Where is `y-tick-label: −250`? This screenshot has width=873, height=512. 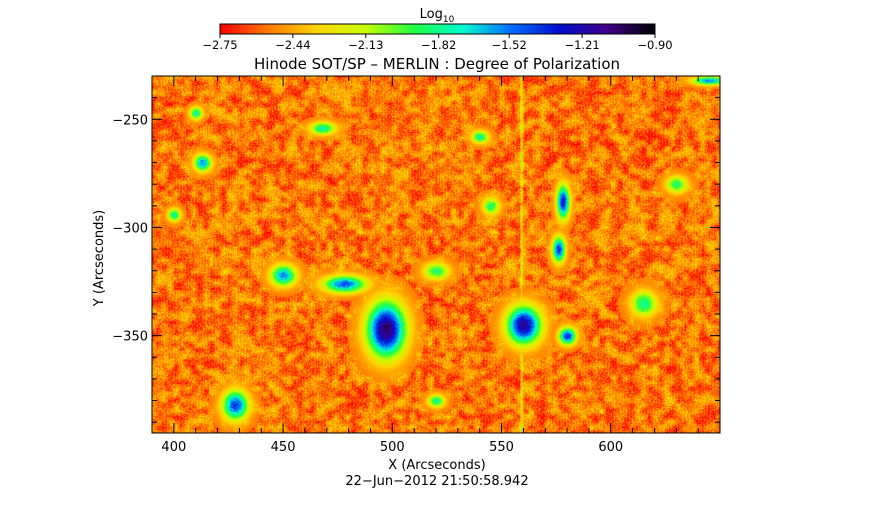 y-tick-label: −250 is located at coordinates (130, 120).